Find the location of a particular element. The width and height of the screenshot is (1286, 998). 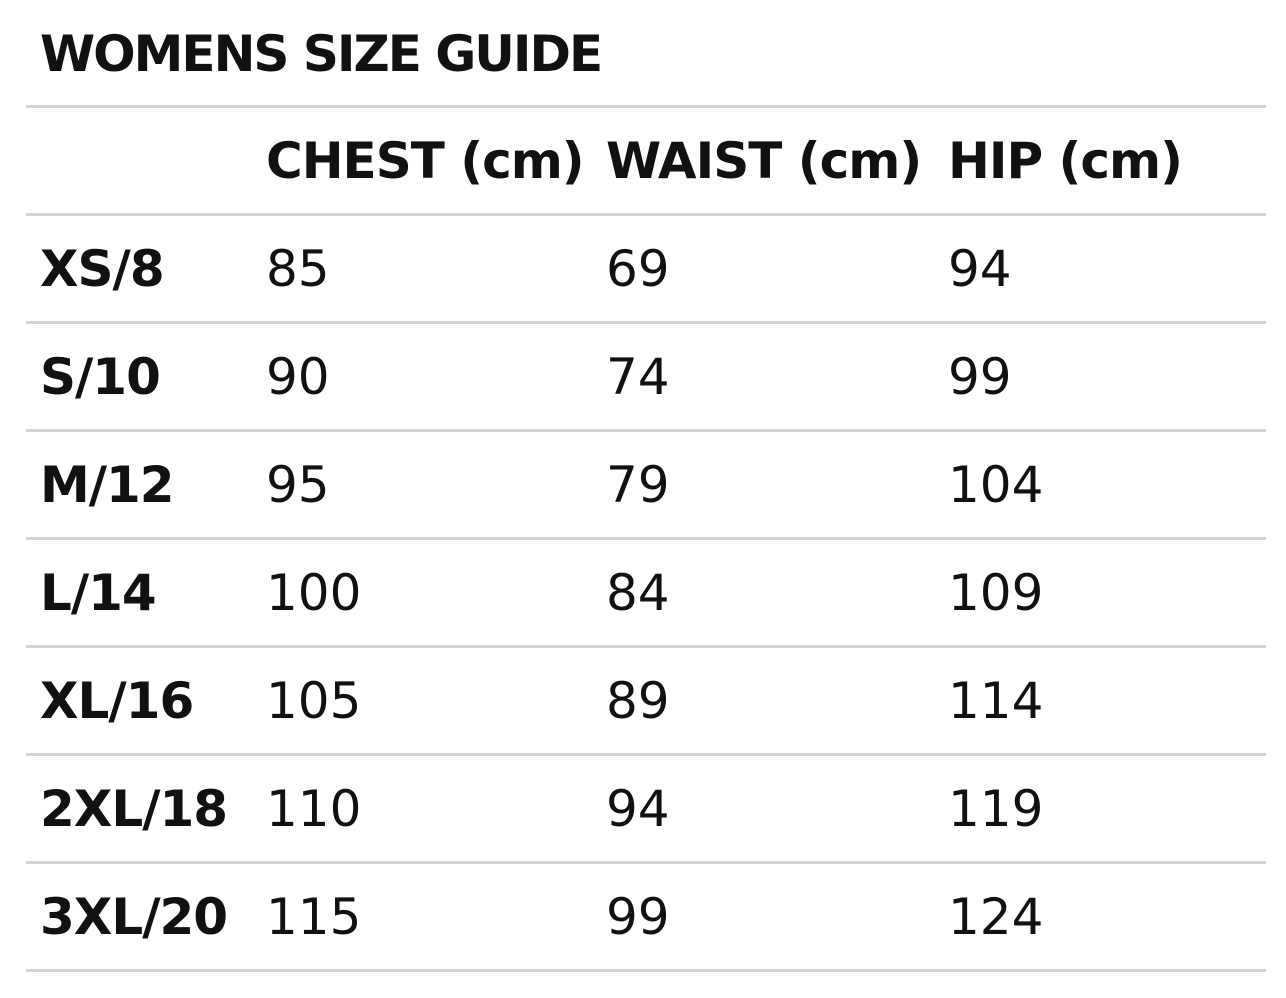

header-row: CHEST (cm) WAIST (cm) HIP (cm) is located at coordinates (646, 160).